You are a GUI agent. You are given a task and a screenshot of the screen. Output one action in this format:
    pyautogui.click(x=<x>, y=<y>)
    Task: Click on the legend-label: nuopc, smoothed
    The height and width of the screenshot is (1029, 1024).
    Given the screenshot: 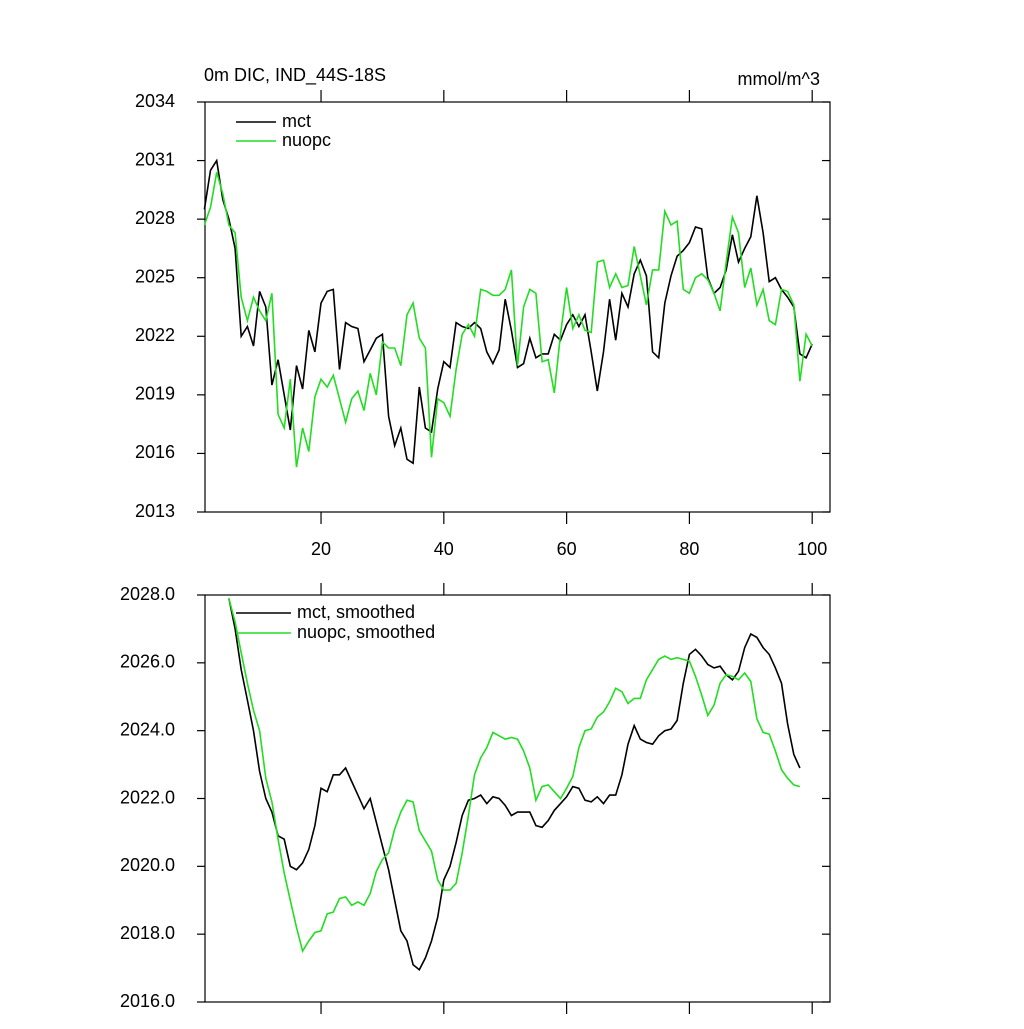 What is the action you would take?
    pyautogui.click(x=366, y=632)
    